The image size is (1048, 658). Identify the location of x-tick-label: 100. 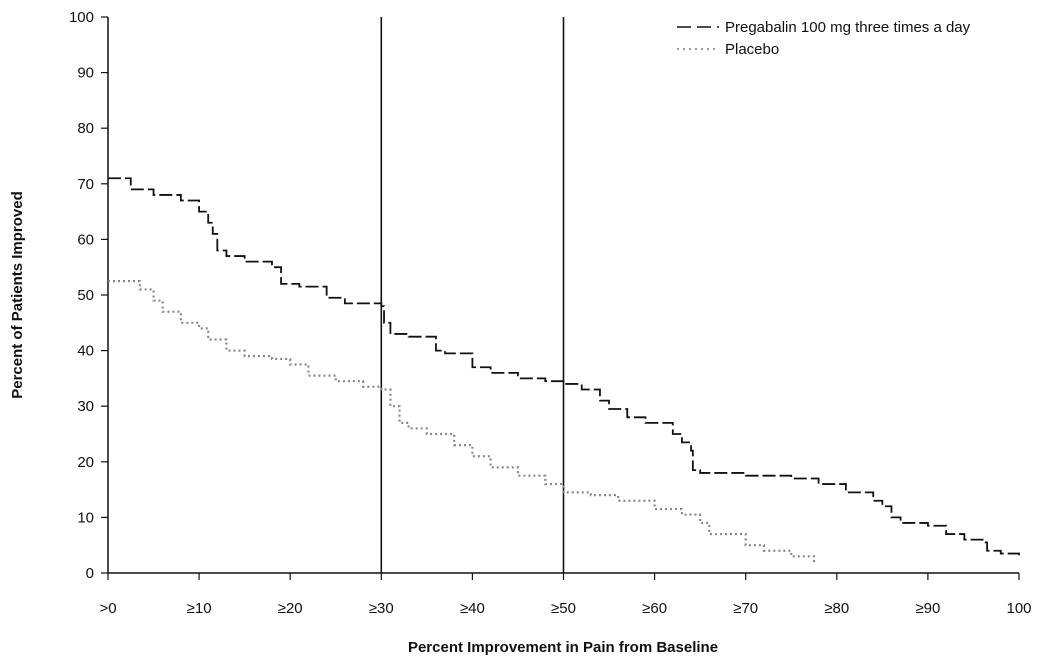
(1018, 608).